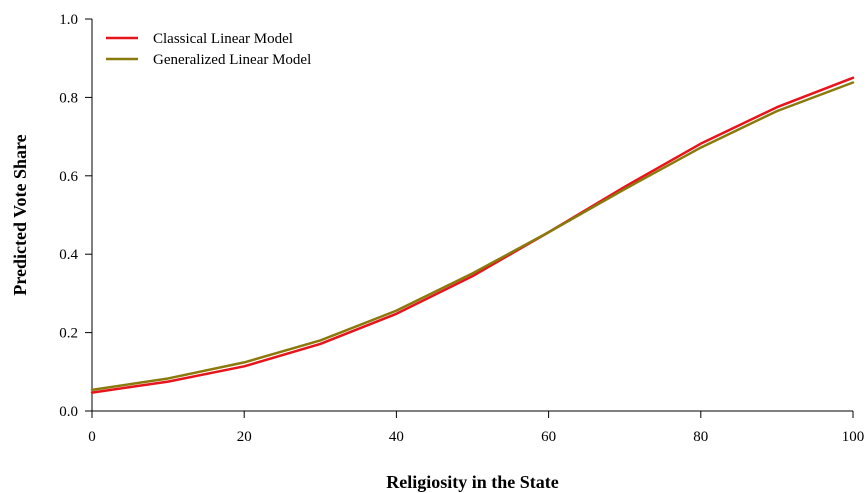 This screenshot has width=867, height=493. I want to click on y-tick-label: 0.8, so click(68, 98).